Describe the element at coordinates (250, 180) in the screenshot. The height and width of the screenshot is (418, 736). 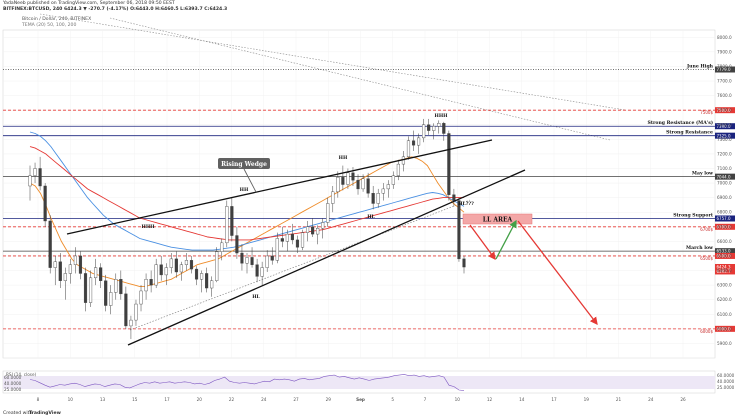
I see `rising-wedge-pointer` at that location.